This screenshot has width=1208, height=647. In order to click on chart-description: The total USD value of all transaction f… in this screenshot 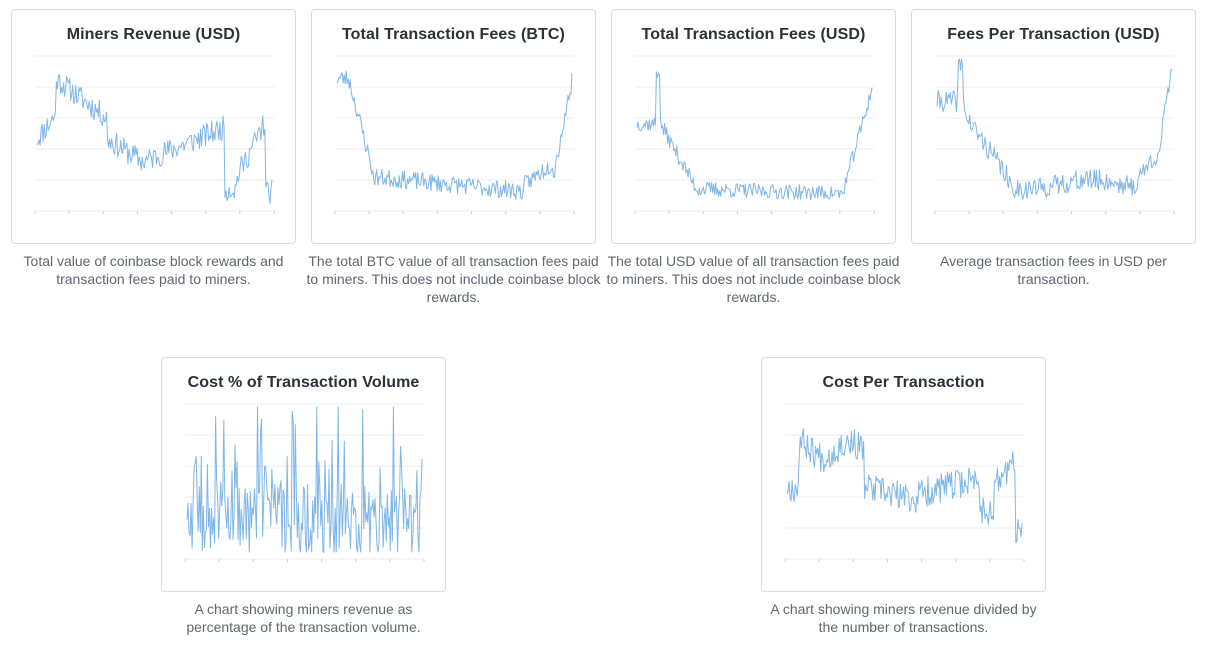, I will do `click(753, 279)`.